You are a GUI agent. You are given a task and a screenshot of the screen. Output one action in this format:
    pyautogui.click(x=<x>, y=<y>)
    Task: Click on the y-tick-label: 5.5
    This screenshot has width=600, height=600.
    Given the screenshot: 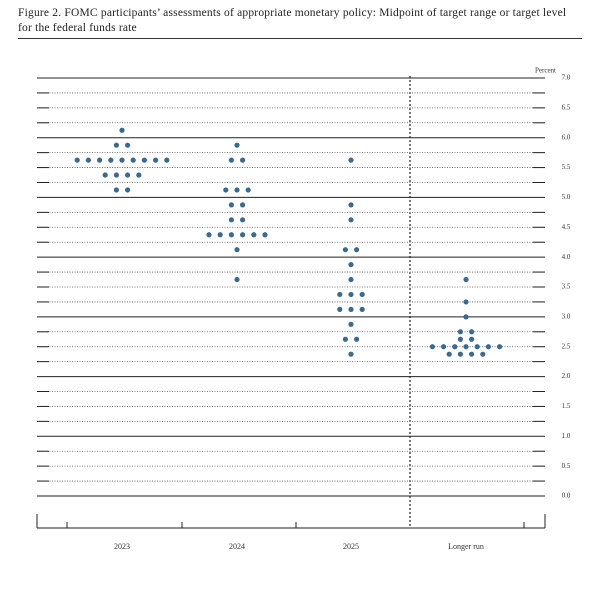 What is the action you would take?
    pyautogui.click(x=566, y=167)
    